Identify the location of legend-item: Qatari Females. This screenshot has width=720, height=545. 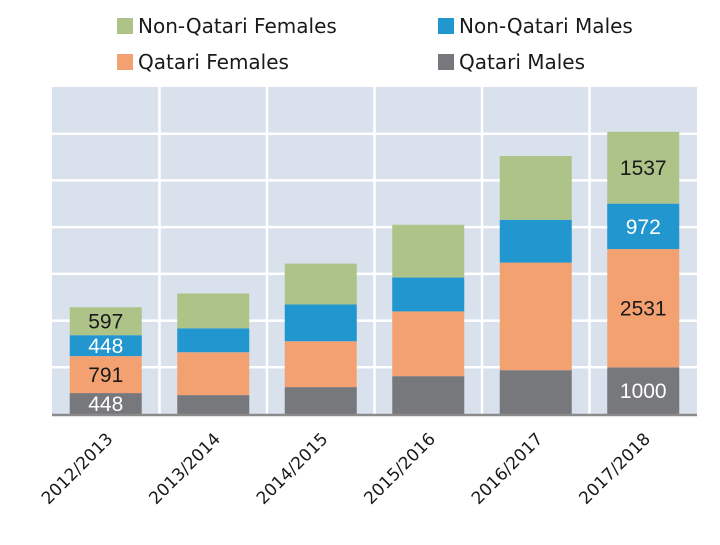
(203, 62).